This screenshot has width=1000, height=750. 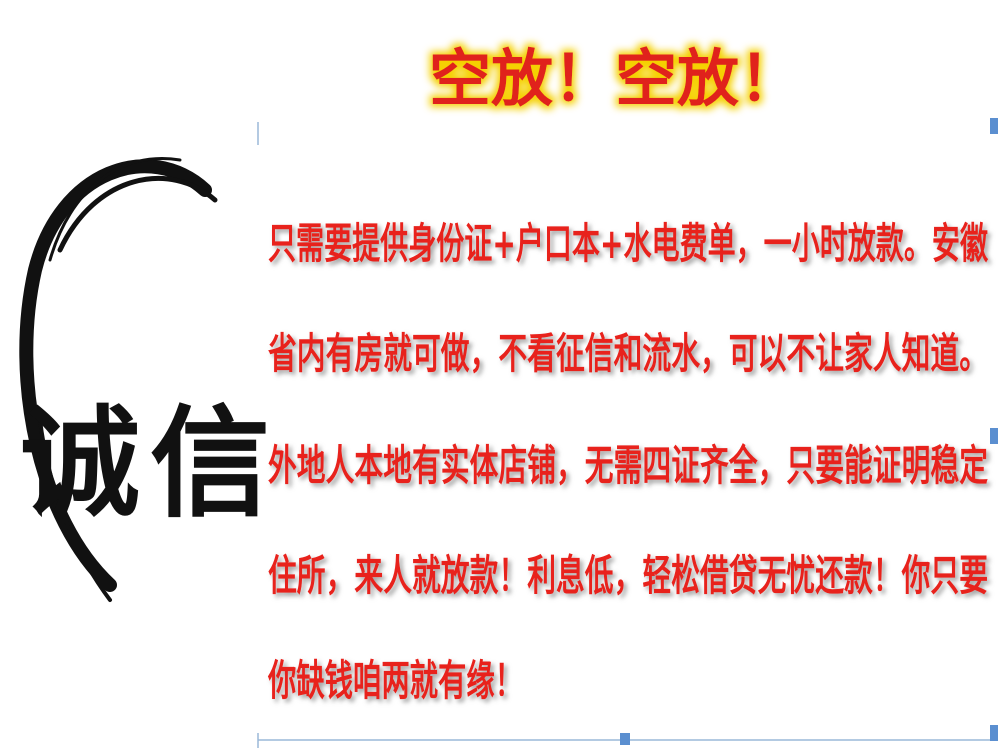 What do you see at coordinates (80, 463) in the screenshot?
I see `logo-char: 诚` at bounding box center [80, 463].